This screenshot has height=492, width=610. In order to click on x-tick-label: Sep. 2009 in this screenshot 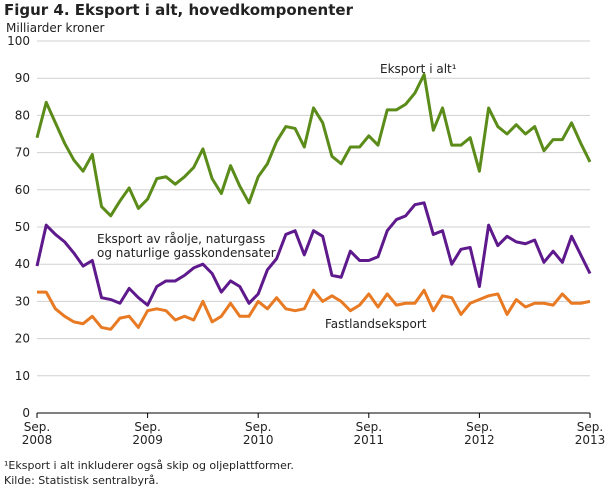, I will do `click(147, 433)`.